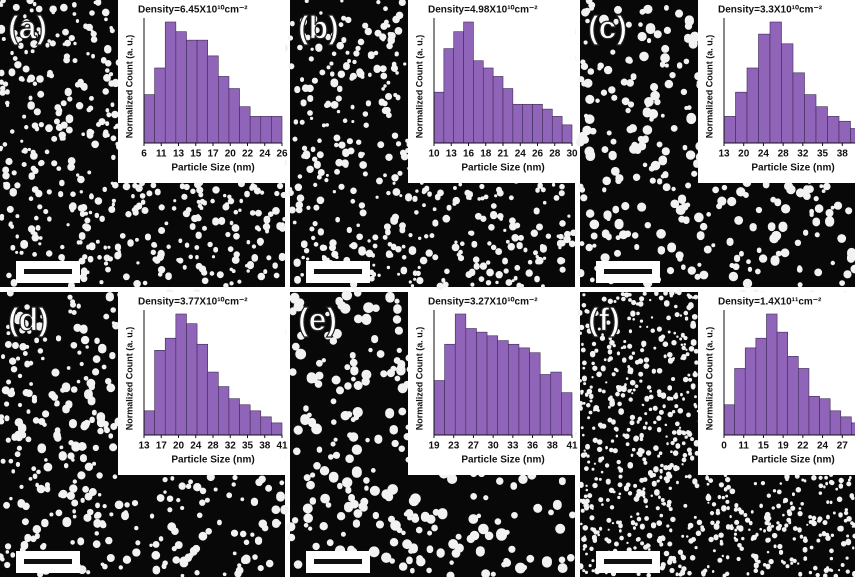 This screenshot has height=577, width=855. I want to click on inset-title: Density=3.3X10¹⁰cm⁻², so click(770, 10).